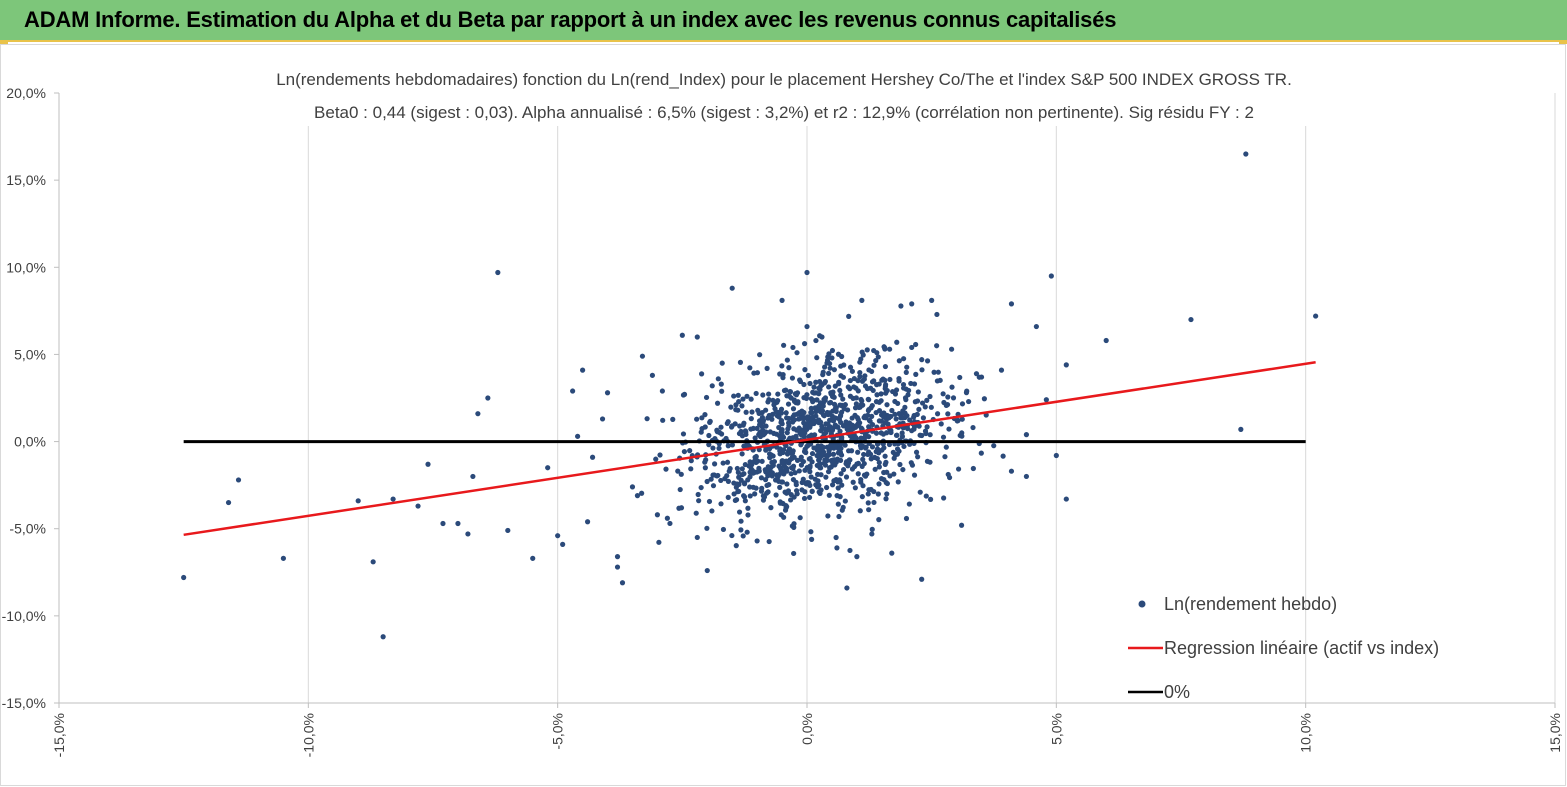  I want to click on legend-label-regression: Regression linéaire (actif vs index), so click(1301, 648).